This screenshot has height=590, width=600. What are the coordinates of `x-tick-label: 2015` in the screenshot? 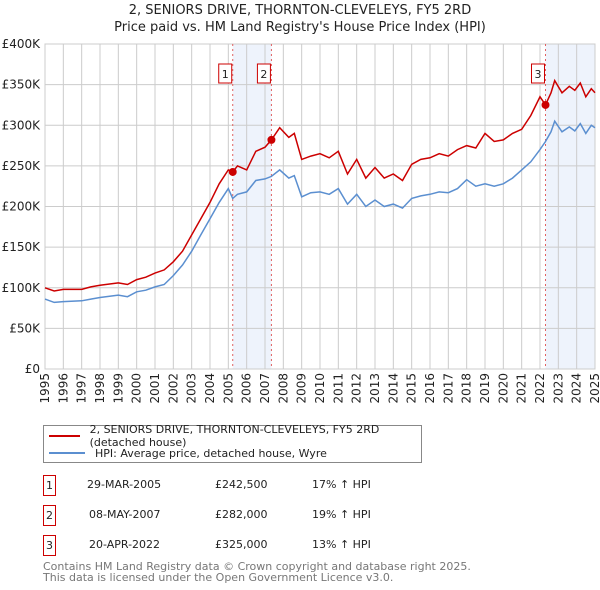 It's located at (412, 388).